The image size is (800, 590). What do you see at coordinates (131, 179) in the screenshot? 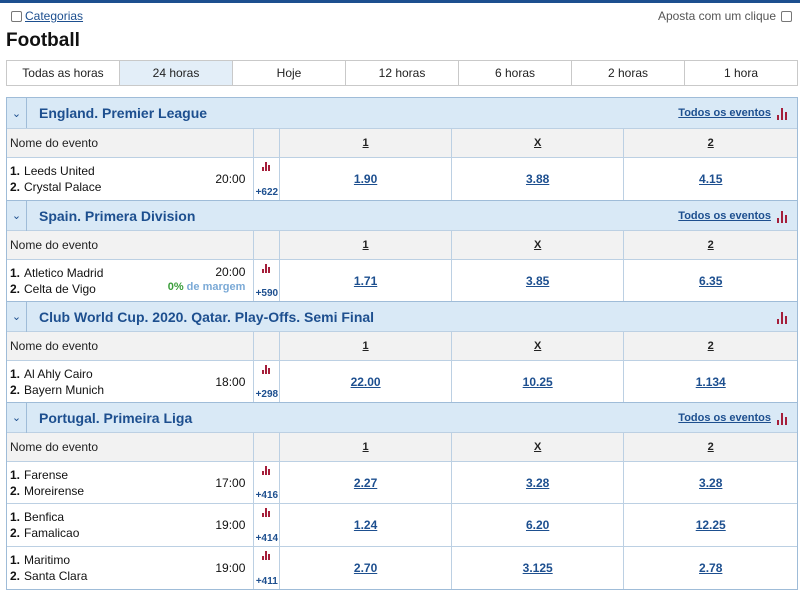
I see `event-teams: 1. Leeds United 2. Crystal Palace 20:00` at bounding box center [131, 179].